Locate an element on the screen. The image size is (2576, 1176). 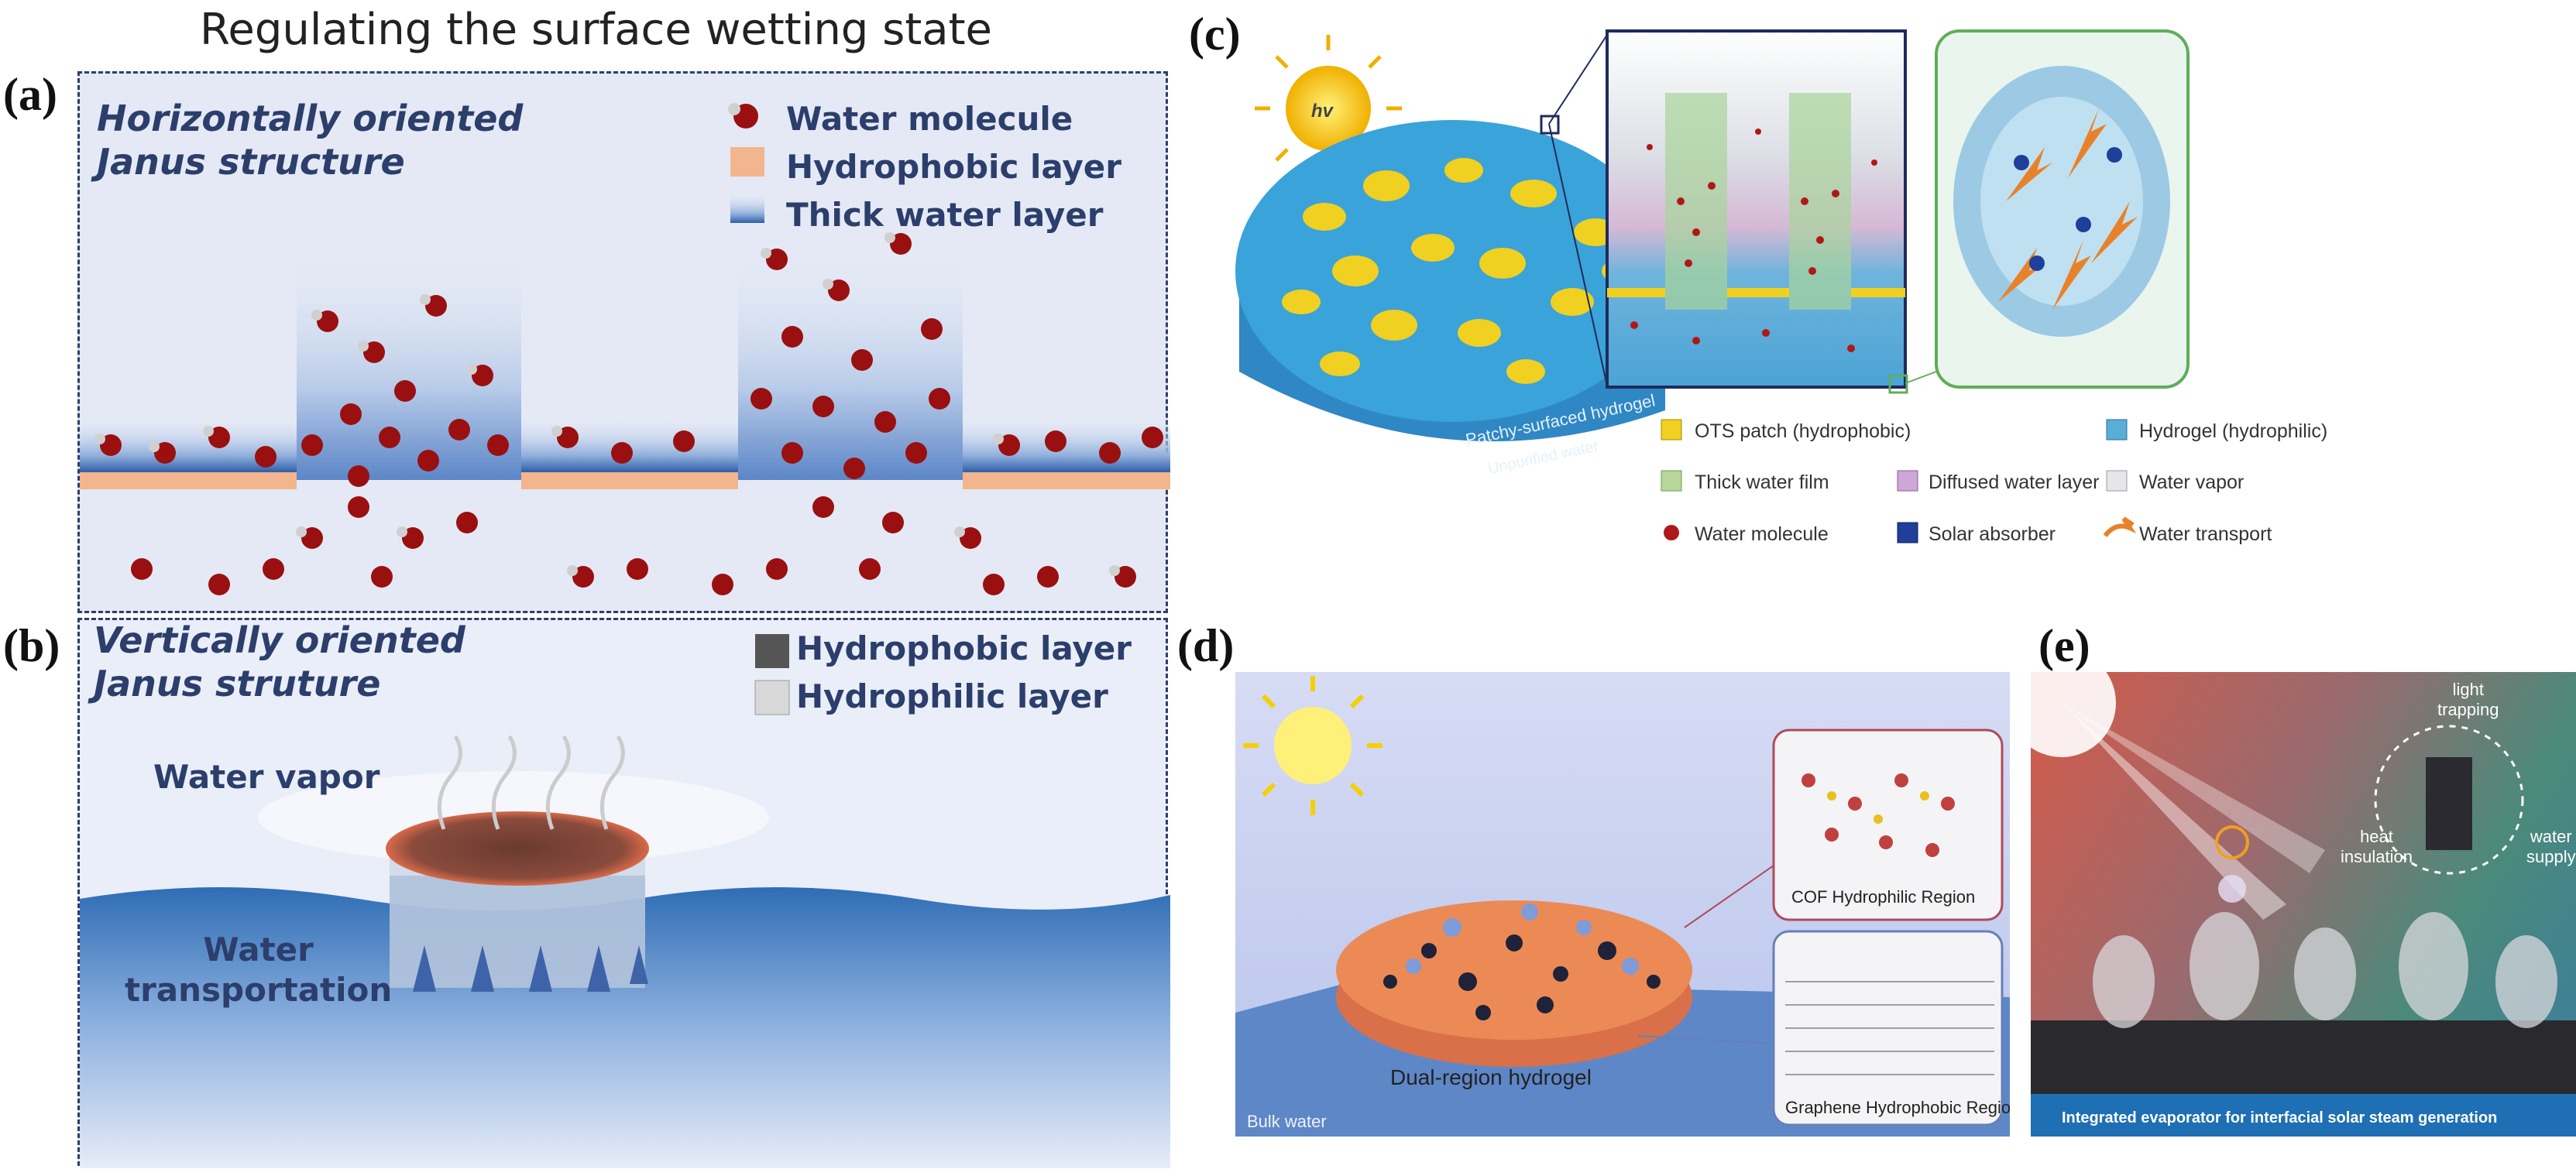
graphene-region-label: Graphene Hydrophobic Region is located at coordinates (1897, 1107).